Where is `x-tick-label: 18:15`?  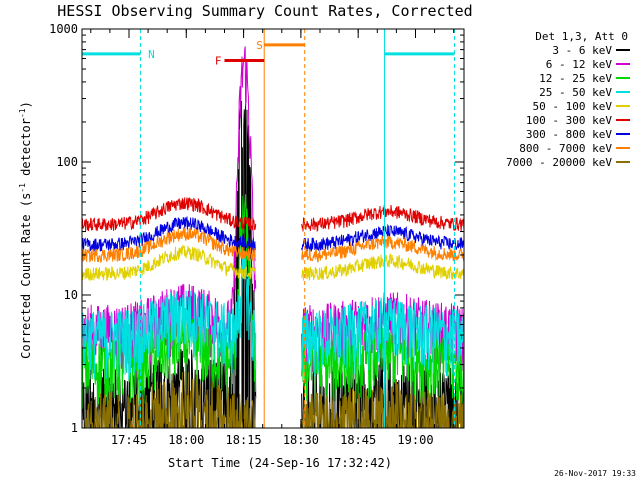 x-tick-label: 18:15 is located at coordinates (244, 440).